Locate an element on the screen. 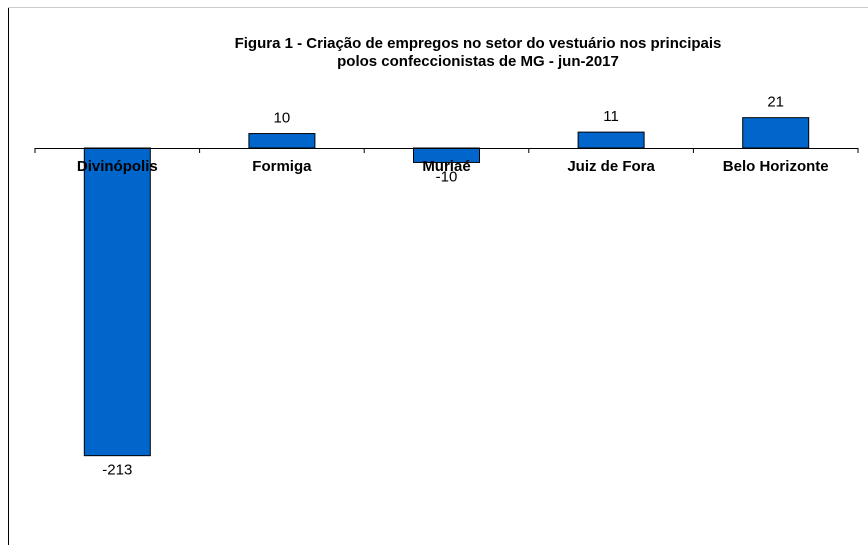 The image size is (868, 545). chart-title: polos confeccionistas de MG - jun-2017 is located at coordinates (478, 61).